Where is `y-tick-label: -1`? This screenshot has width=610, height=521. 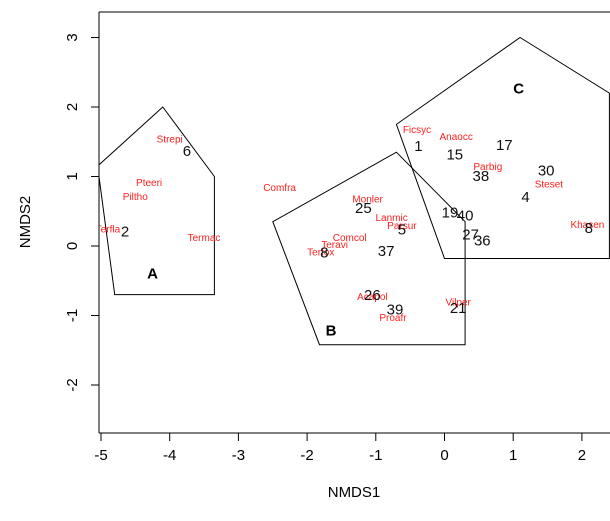 y-tick-label: -1 is located at coordinates (72, 315).